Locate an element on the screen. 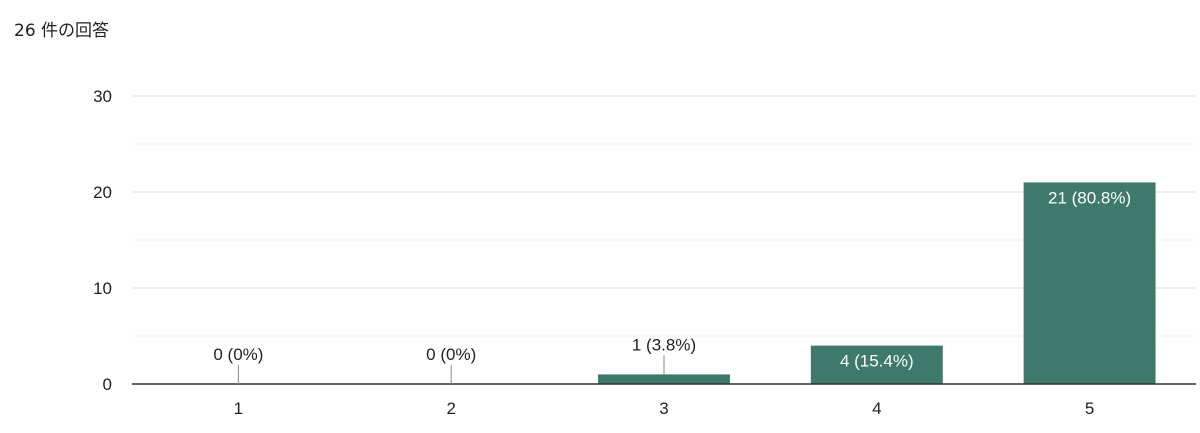 This screenshot has height=433, width=1200. y-tick-label: 30 is located at coordinates (102, 96).